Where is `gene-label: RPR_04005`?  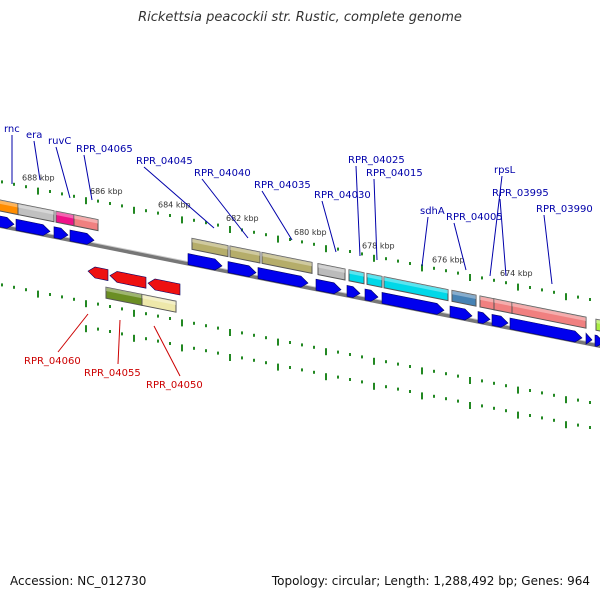
gene-label: RPR_04005 is located at coordinates (474, 217).